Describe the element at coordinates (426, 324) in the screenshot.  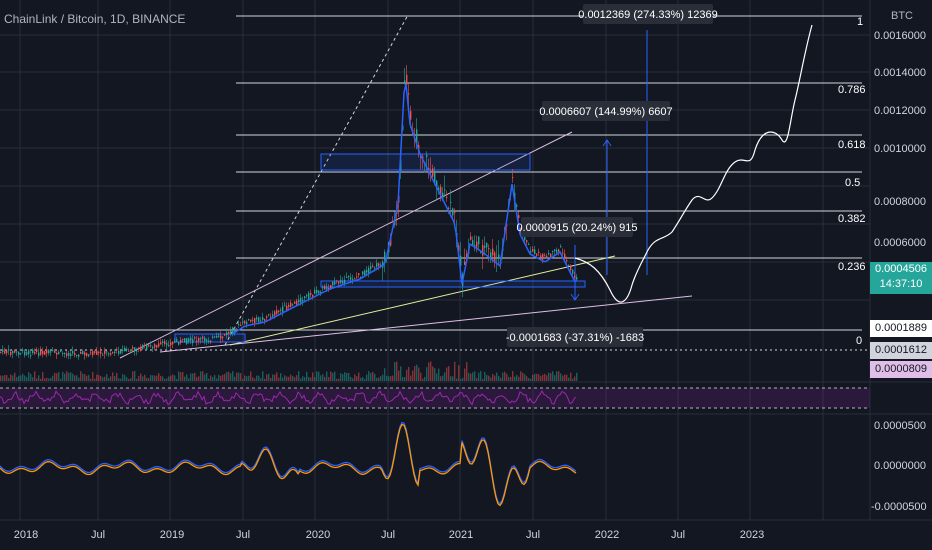
I see `lower-wedge-line` at that location.